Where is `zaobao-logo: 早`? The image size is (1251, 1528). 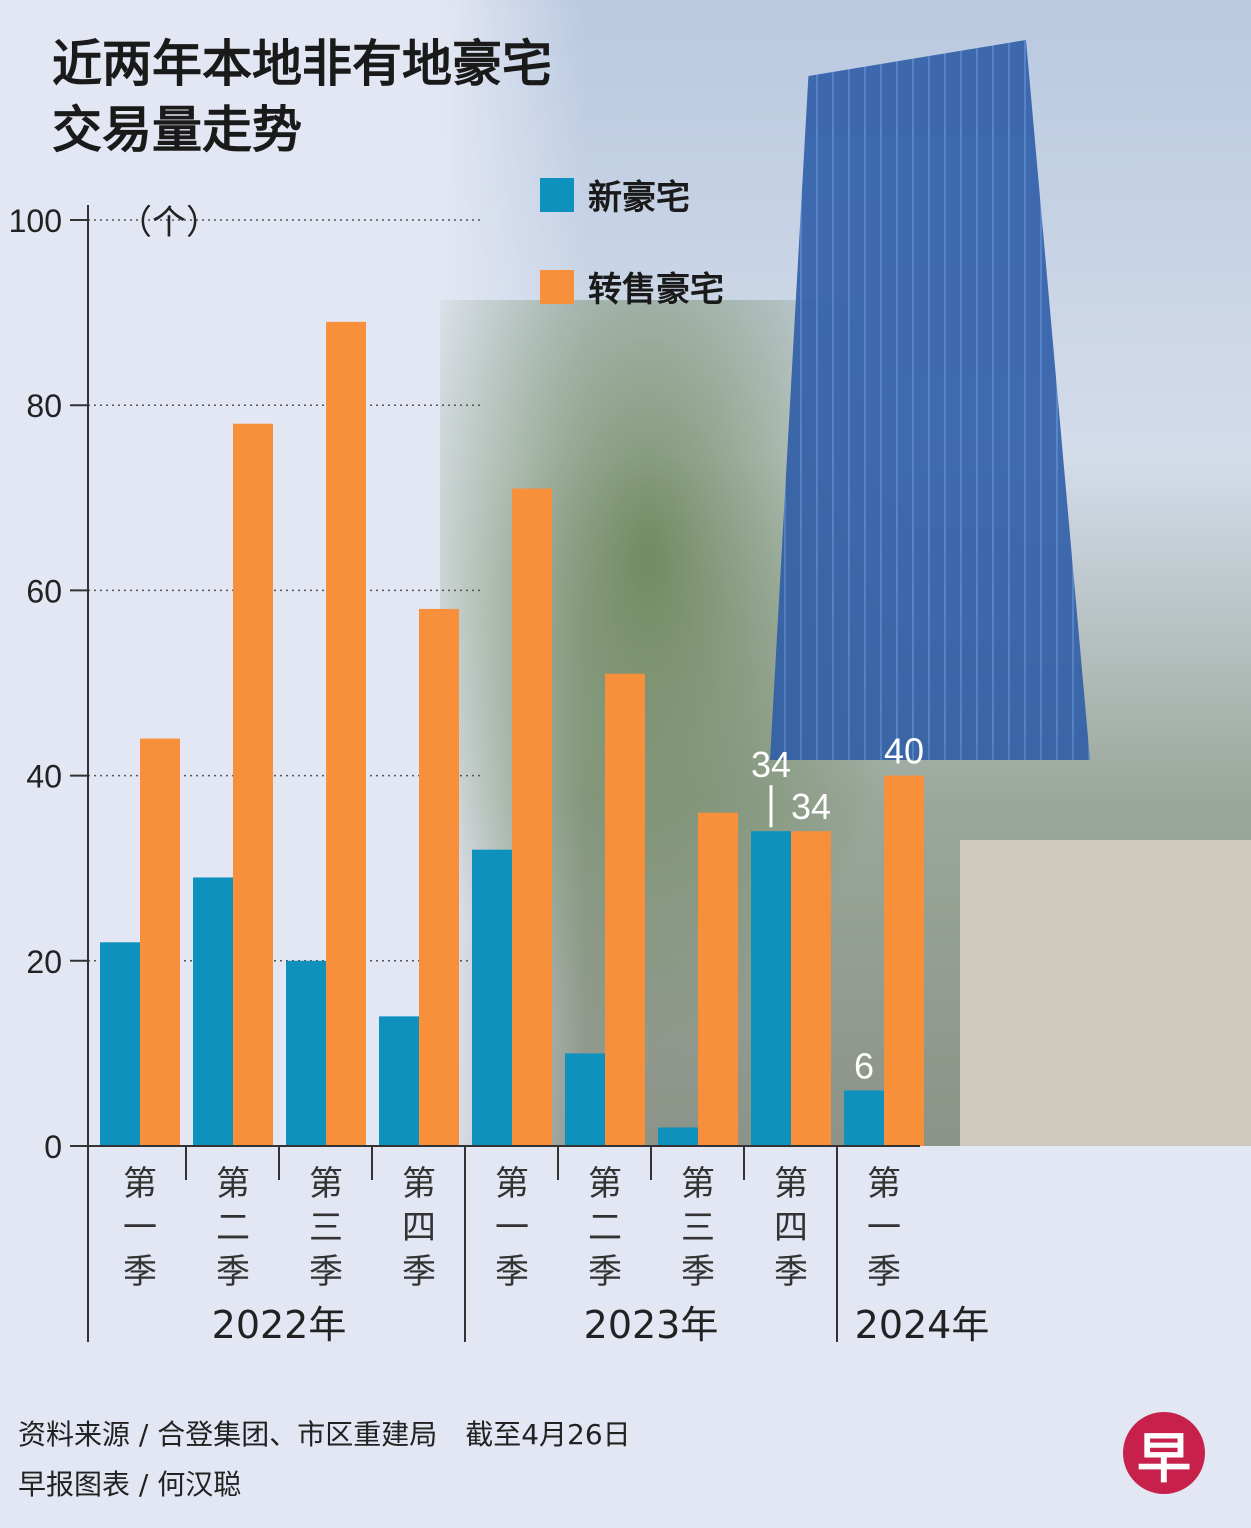 zaobao-logo: 早 is located at coordinates (1164, 1453).